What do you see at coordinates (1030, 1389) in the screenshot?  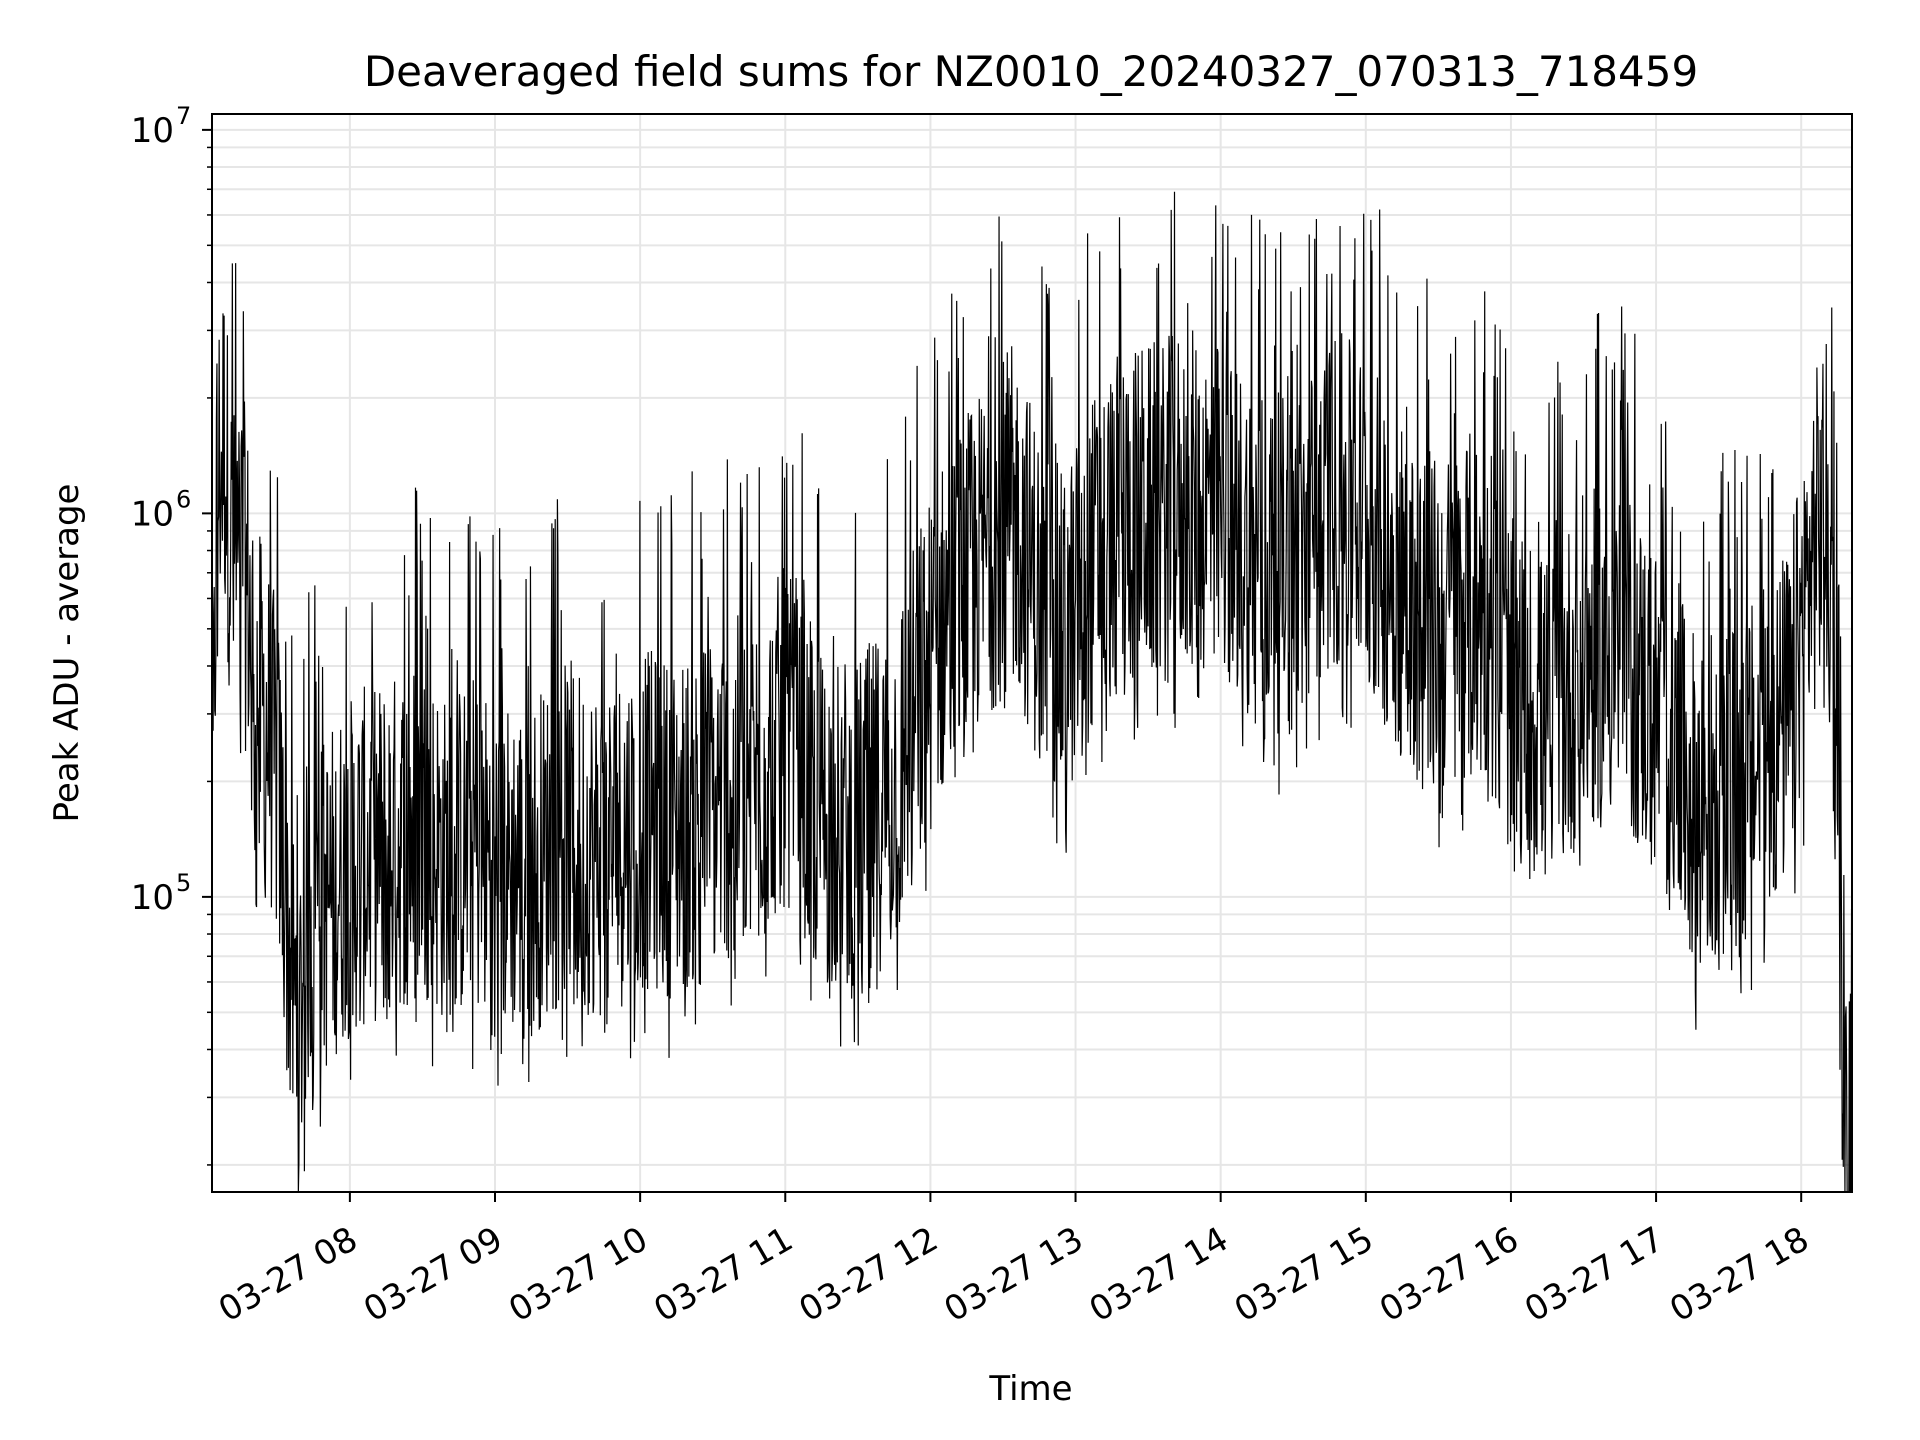 I see `x-axis-label: Time` at bounding box center [1030, 1389].